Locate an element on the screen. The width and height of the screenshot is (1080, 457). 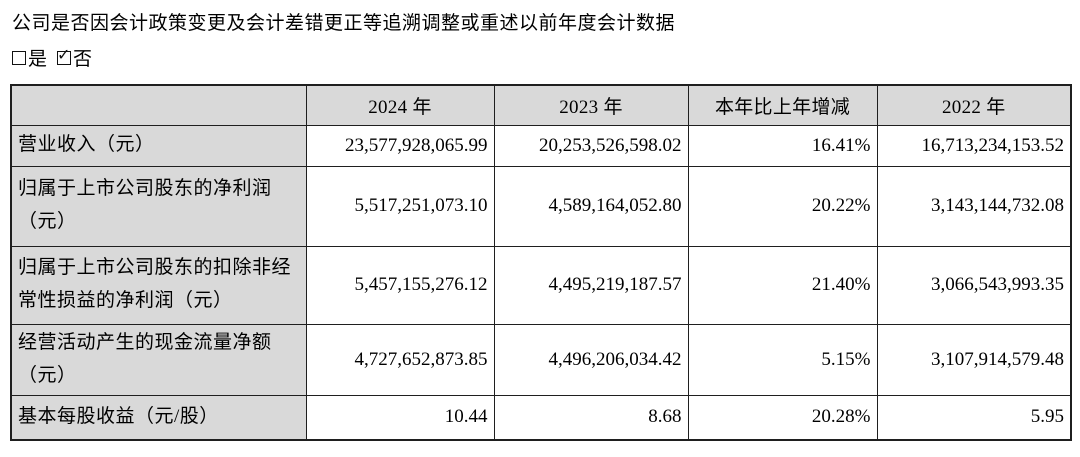
table-header-row: 2024 年 2023 年 本年比上年增减 2022 年 is located at coordinates (541, 105).